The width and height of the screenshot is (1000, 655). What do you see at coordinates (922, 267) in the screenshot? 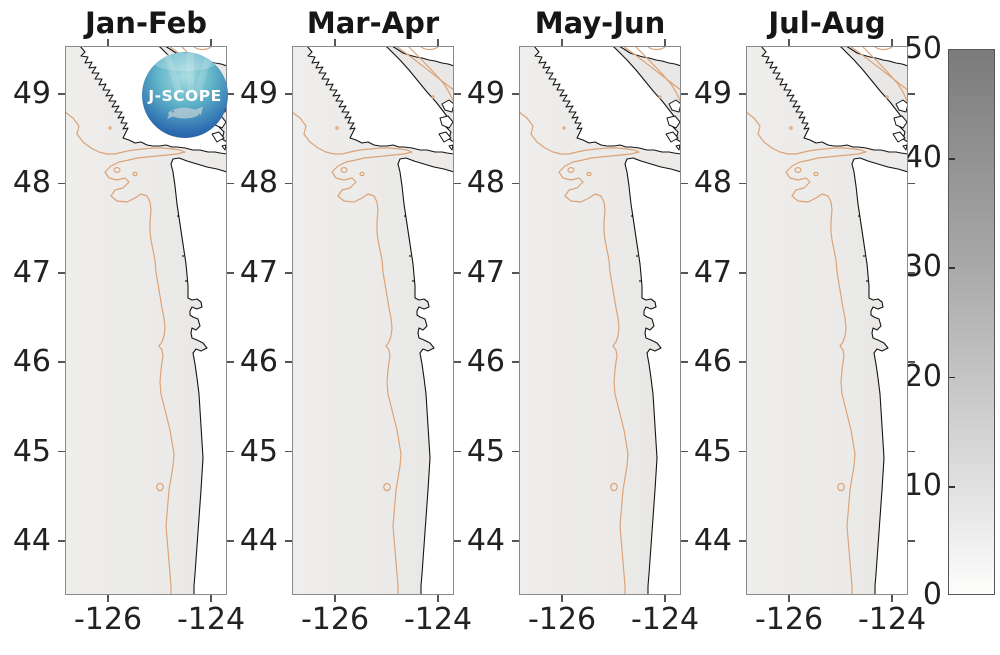
I see `colorbar-tick-label: 30` at bounding box center [922, 267].